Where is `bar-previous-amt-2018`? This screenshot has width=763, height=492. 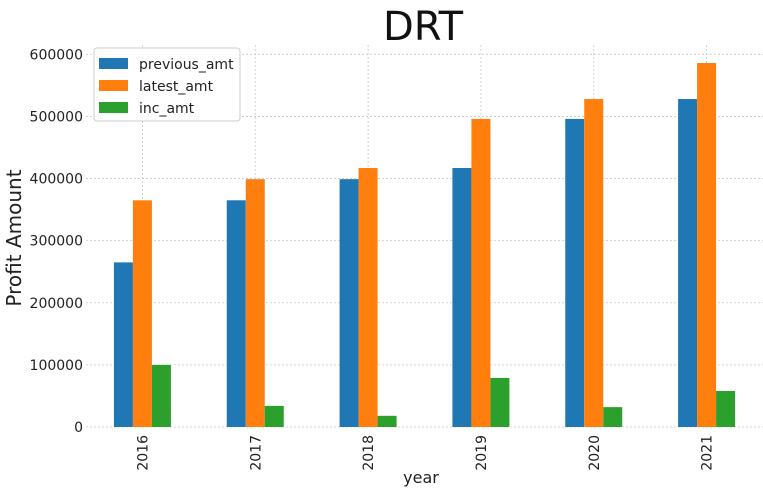
bar-previous-amt-2018 is located at coordinates (349, 303).